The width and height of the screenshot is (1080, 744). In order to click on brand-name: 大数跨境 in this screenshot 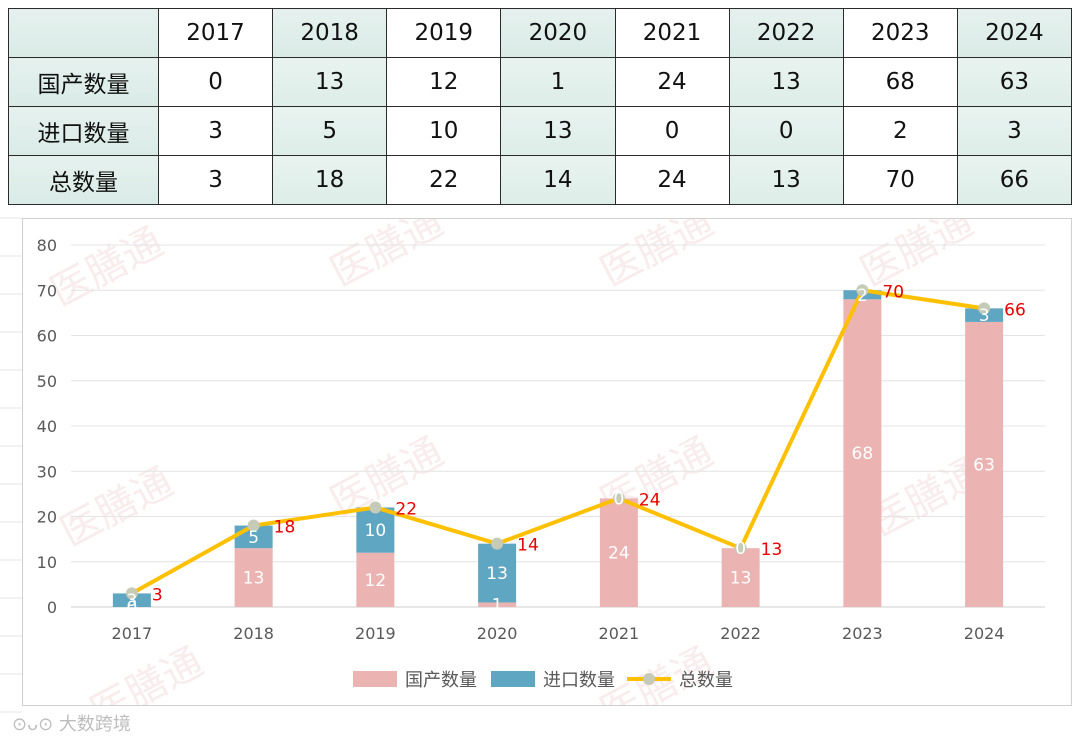, I will do `click(94, 724)`.